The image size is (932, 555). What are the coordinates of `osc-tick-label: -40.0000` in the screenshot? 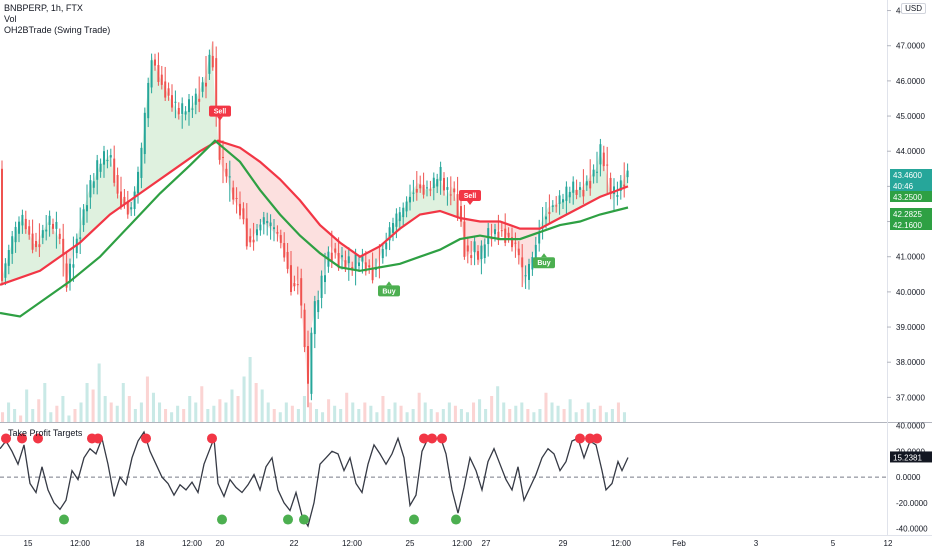 It's located at (912, 529).